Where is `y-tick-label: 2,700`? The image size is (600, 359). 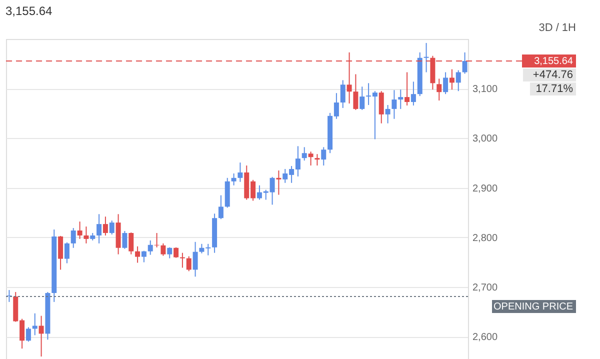
y-tick-label: 2,700 is located at coordinates (485, 288).